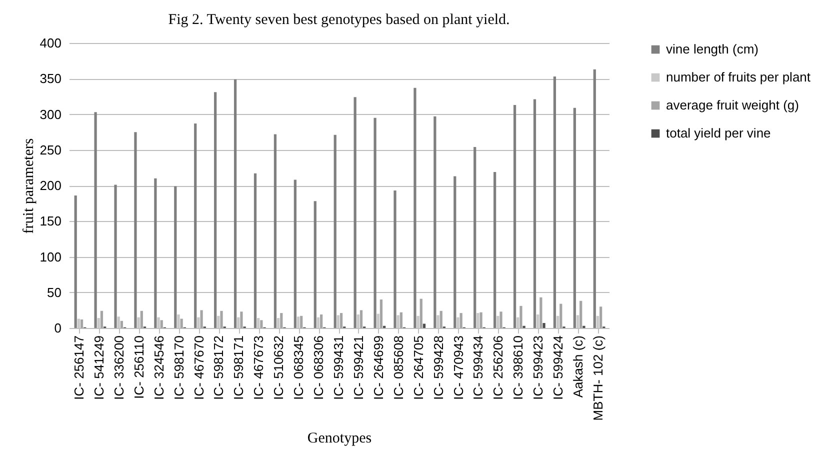 The image size is (840, 472). What do you see at coordinates (178, 368) in the screenshot?
I see `x-tick-label: IC- 598170` at bounding box center [178, 368].